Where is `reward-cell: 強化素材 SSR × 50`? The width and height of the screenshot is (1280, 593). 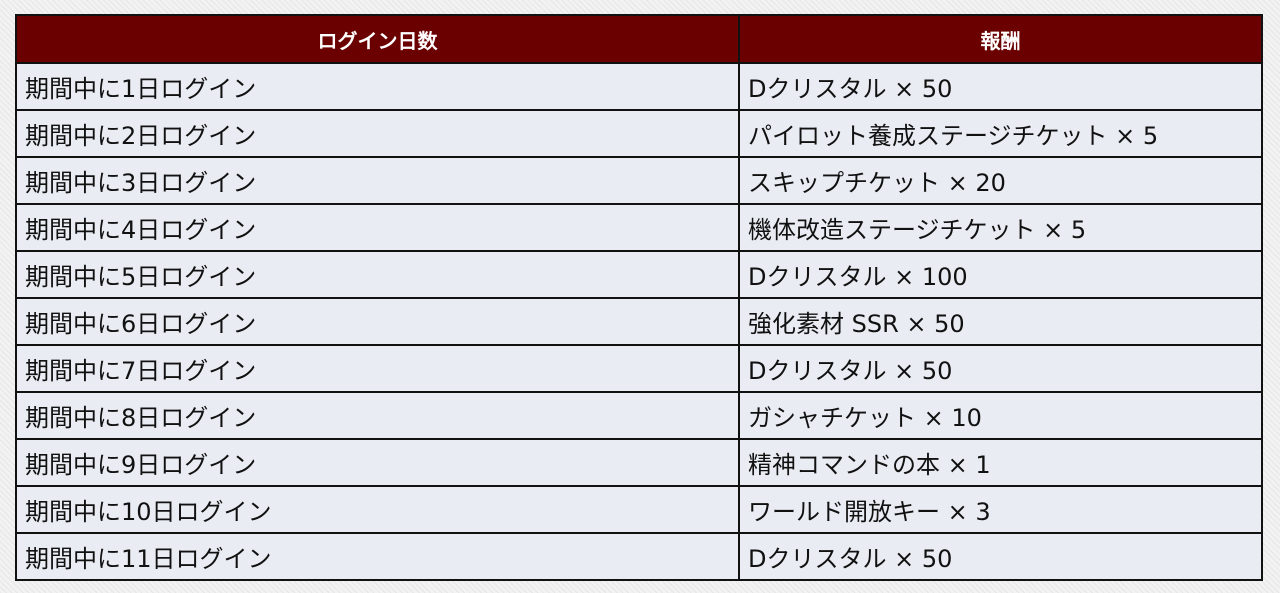 reward-cell: 強化素材 SSR × 50 is located at coordinates (1000, 321).